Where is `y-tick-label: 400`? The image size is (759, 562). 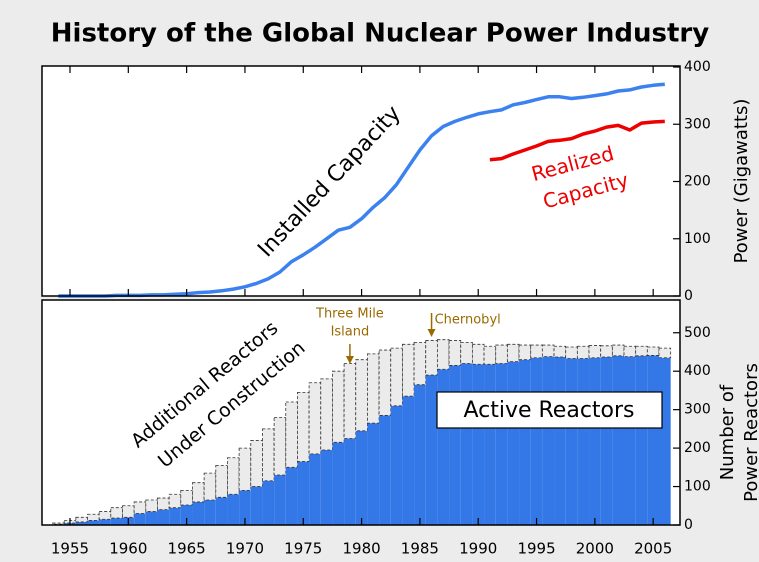
y-tick-label: 400 is located at coordinates (697, 67).